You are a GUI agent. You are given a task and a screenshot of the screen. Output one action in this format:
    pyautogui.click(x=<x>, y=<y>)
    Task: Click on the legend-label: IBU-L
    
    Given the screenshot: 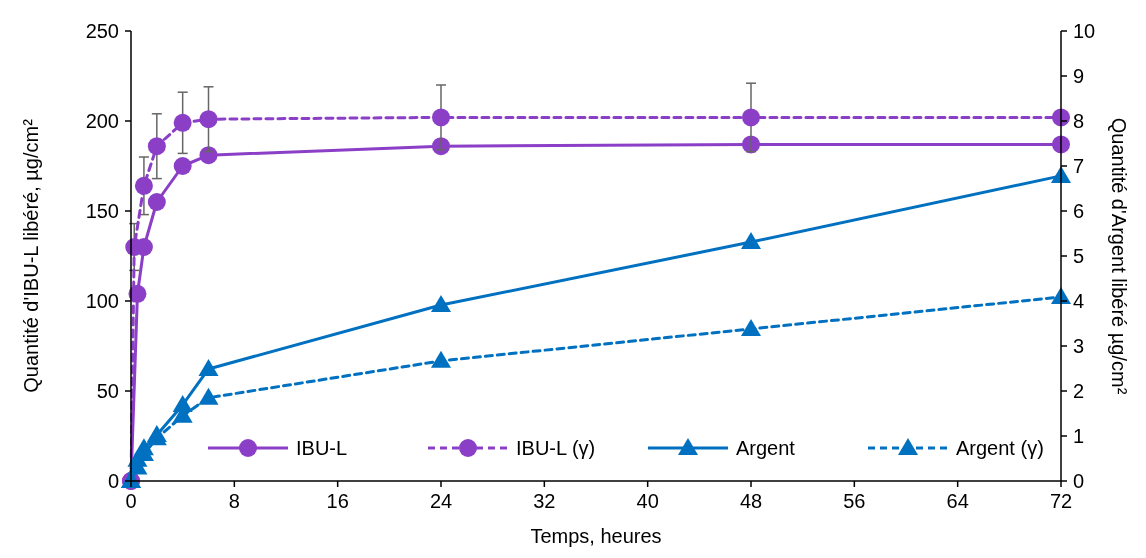 What is the action you would take?
    pyautogui.click(x=322, y=448)
    